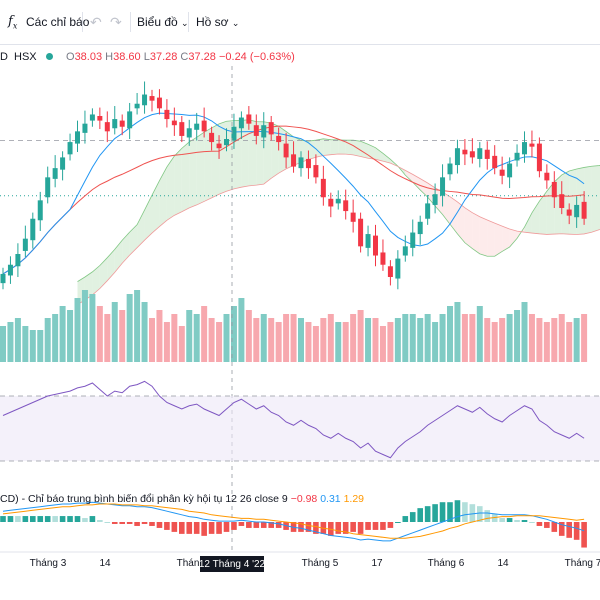 The image size is (600, 600). Describe the element at coordinates (58, 22) in the screenshot. I see `indicators-button: Các chỉ báo` at that location.